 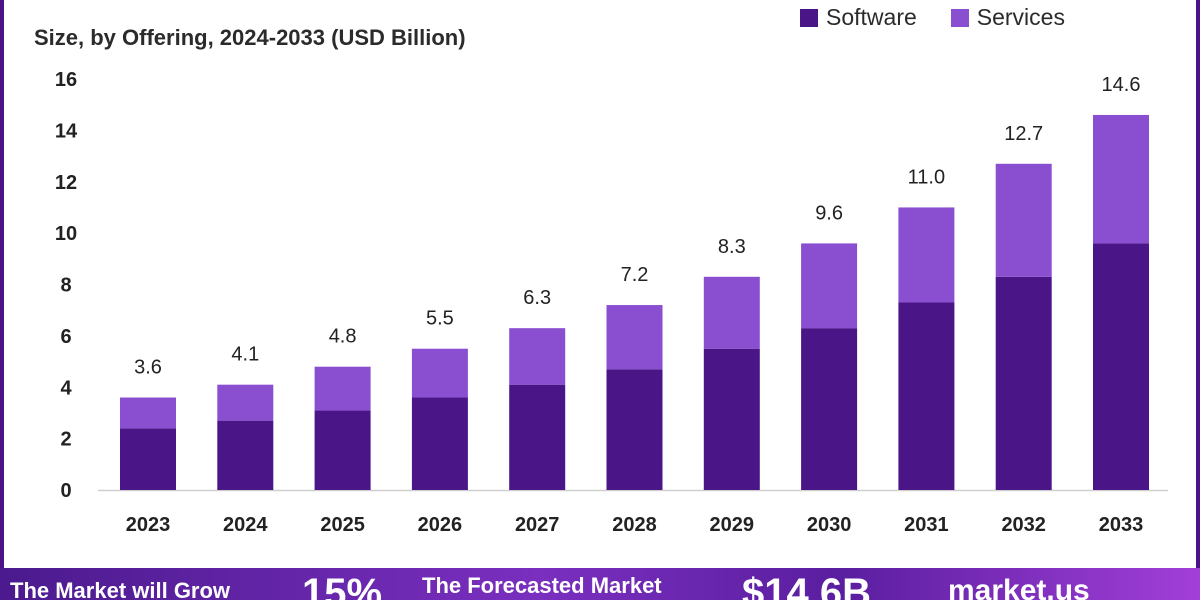 What do you see at coordinates (537, 298) in the screenshot?
I see `bar-total-label: 6.3` at bounding box center [537, 298].